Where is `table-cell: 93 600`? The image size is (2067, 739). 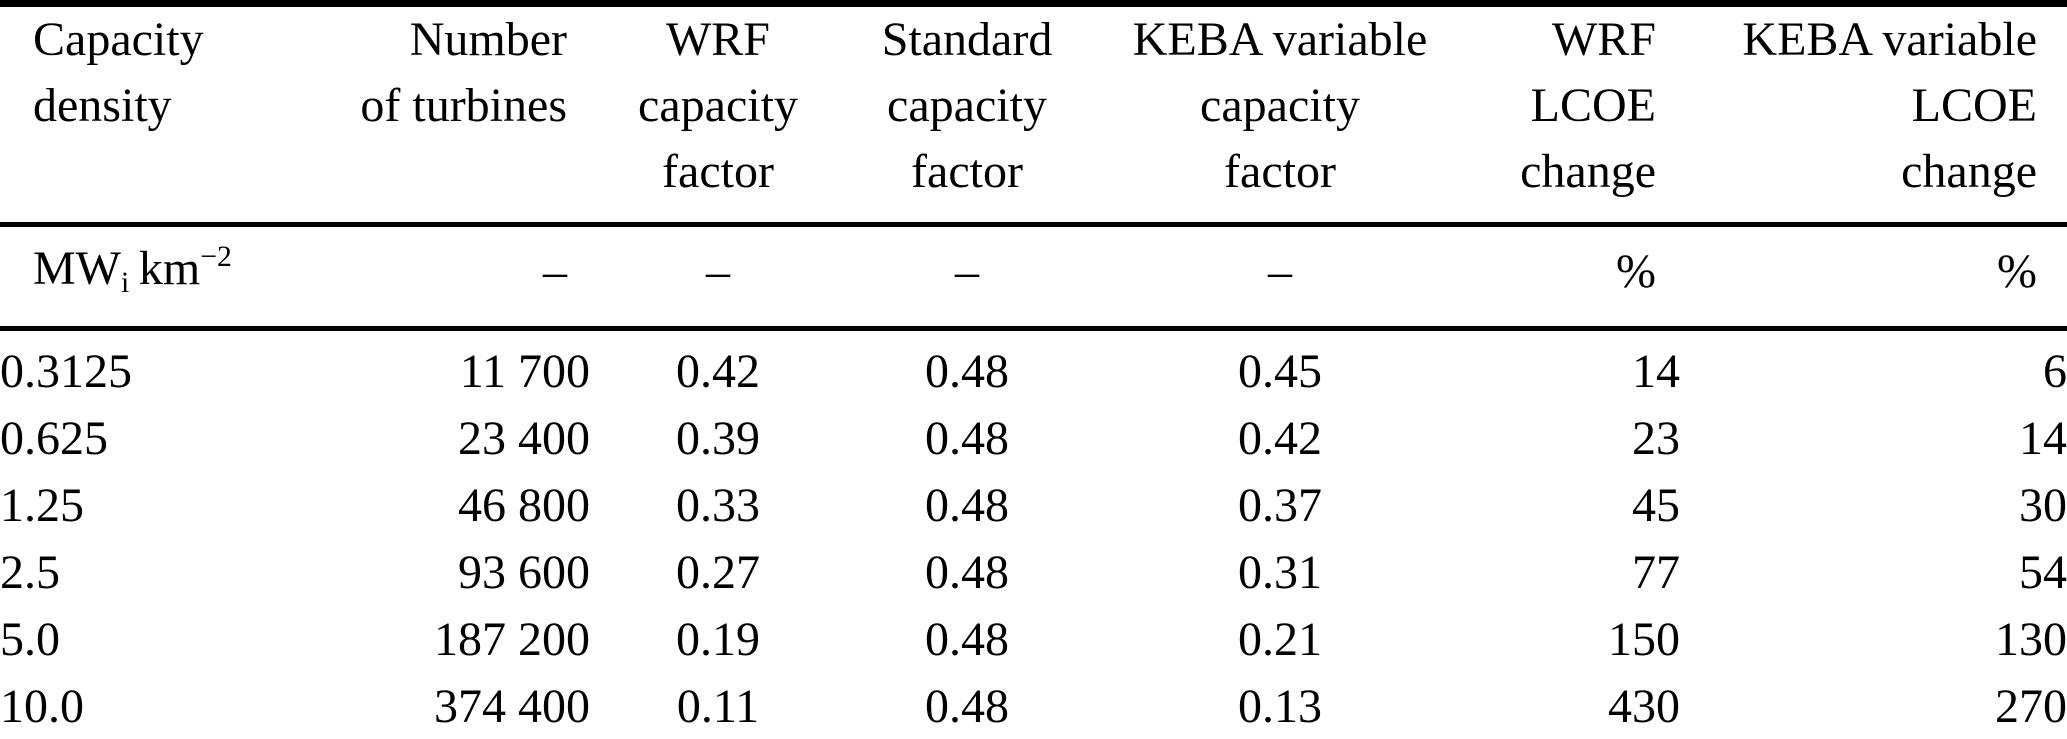 table-cell: 93 600 is located at coordinates (524, 572).